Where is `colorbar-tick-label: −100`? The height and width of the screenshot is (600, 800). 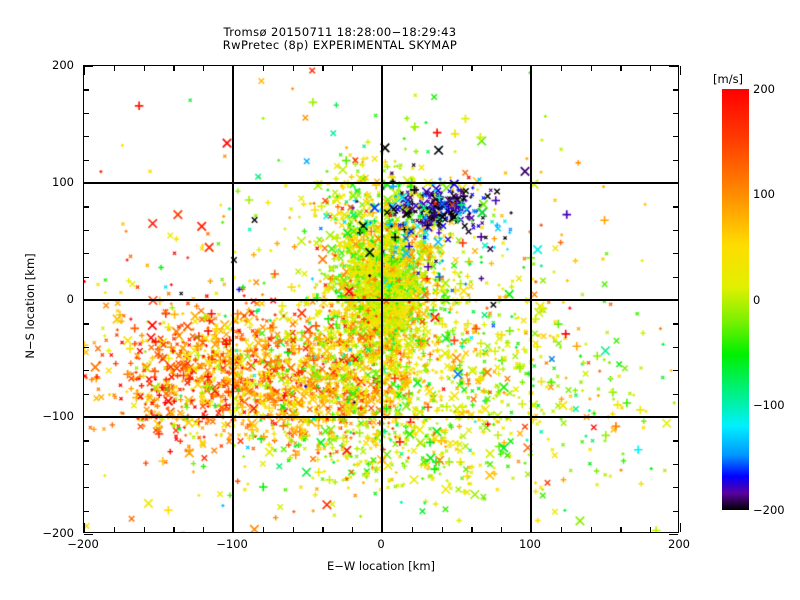
colorbar-tick-label: −100 is located at coordinates (769, 404).